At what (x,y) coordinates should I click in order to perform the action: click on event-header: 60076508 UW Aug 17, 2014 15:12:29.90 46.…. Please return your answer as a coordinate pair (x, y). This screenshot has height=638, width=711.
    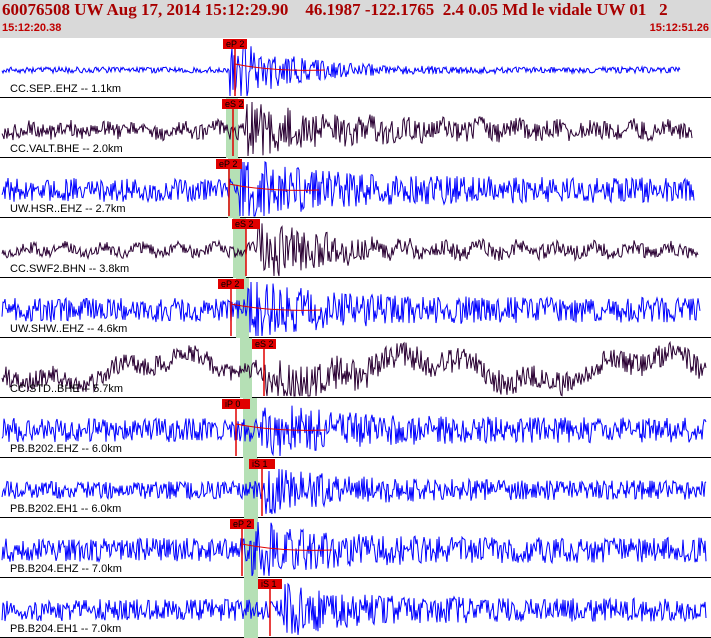
    Looking at the image, I should click on (355, 19).